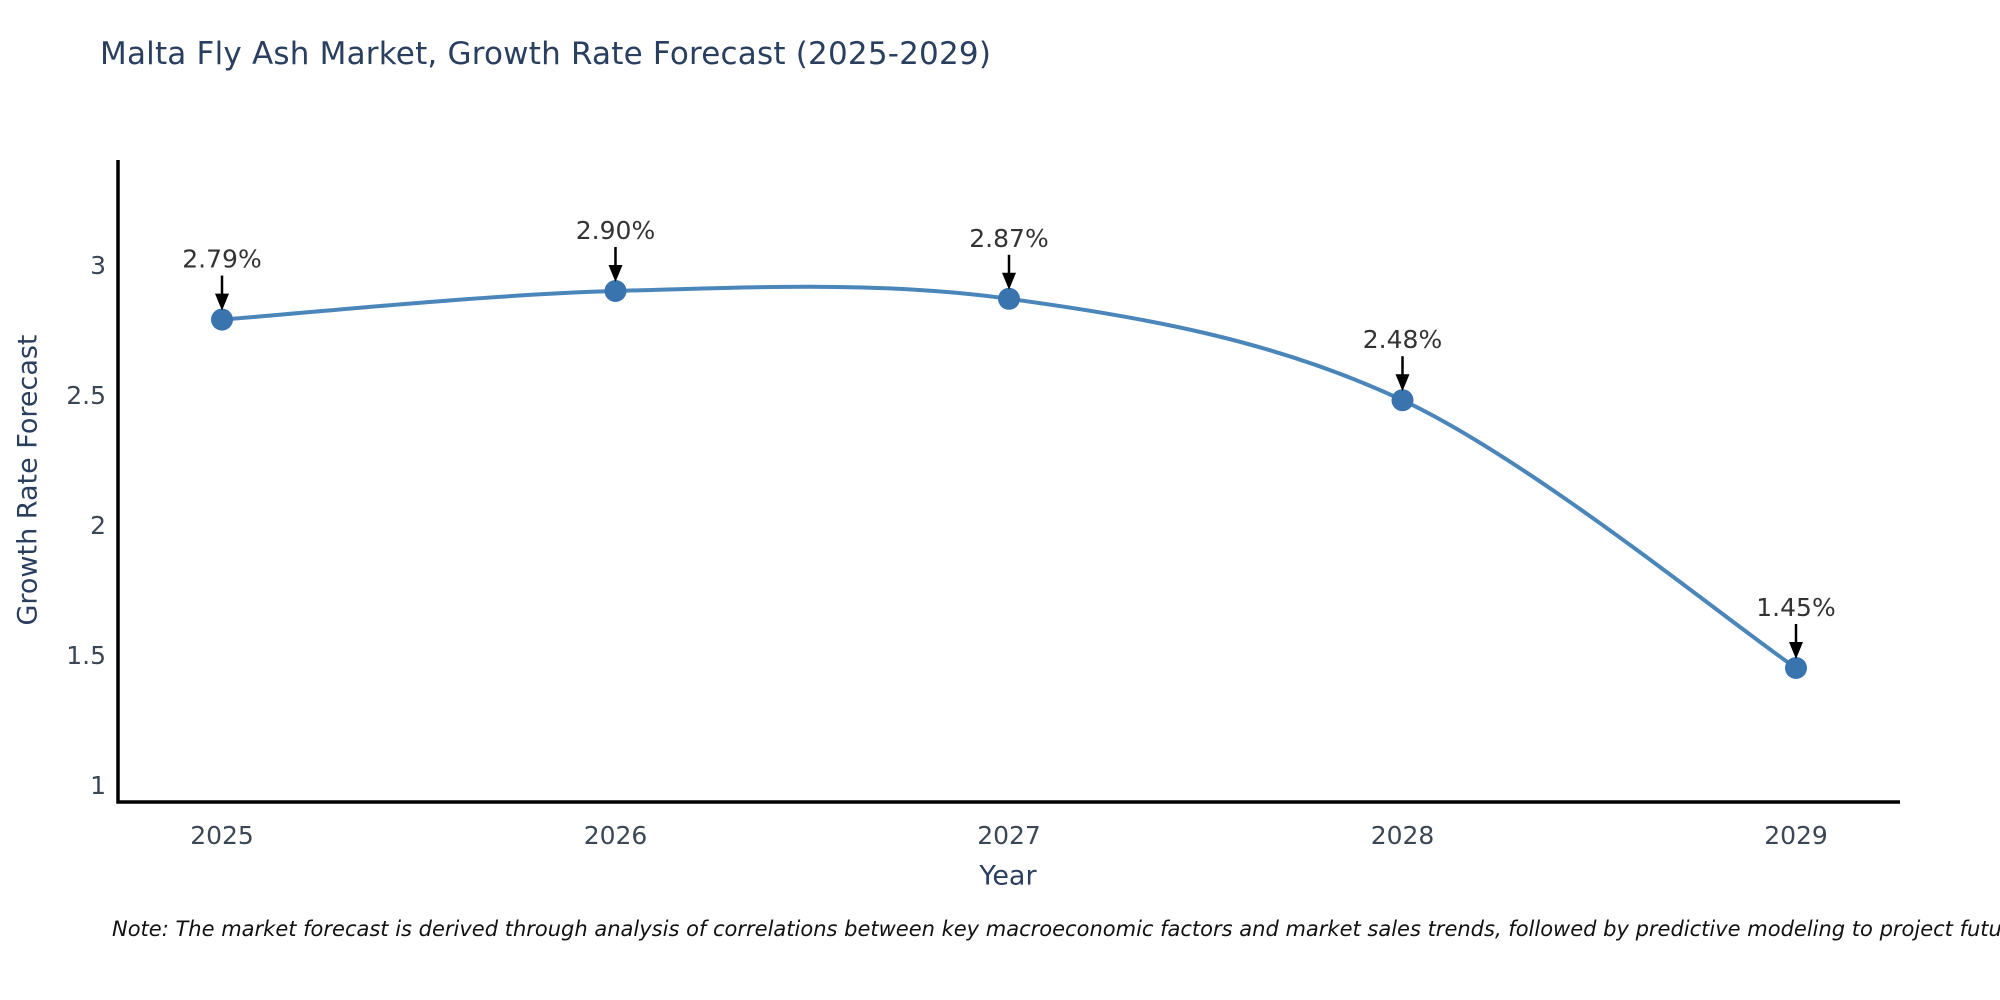  I want to click on x-axis-title: Year, so click(1008, 876).